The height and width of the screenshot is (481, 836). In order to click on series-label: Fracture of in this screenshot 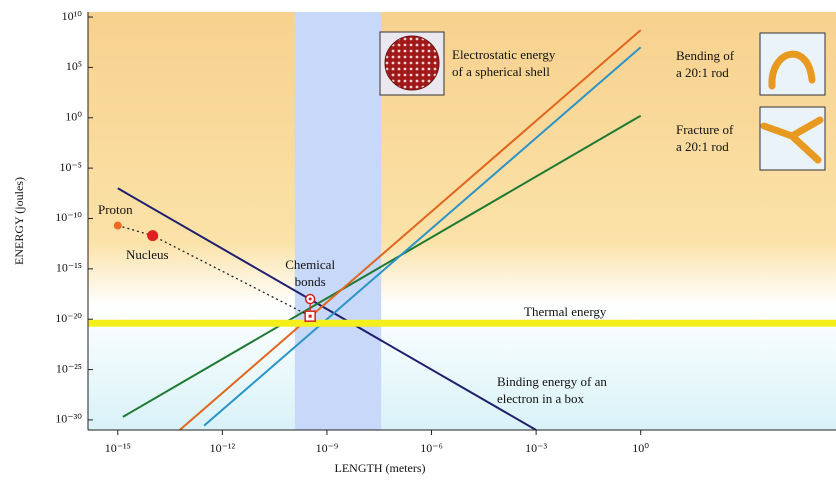, I will do `click(705, 129)`.